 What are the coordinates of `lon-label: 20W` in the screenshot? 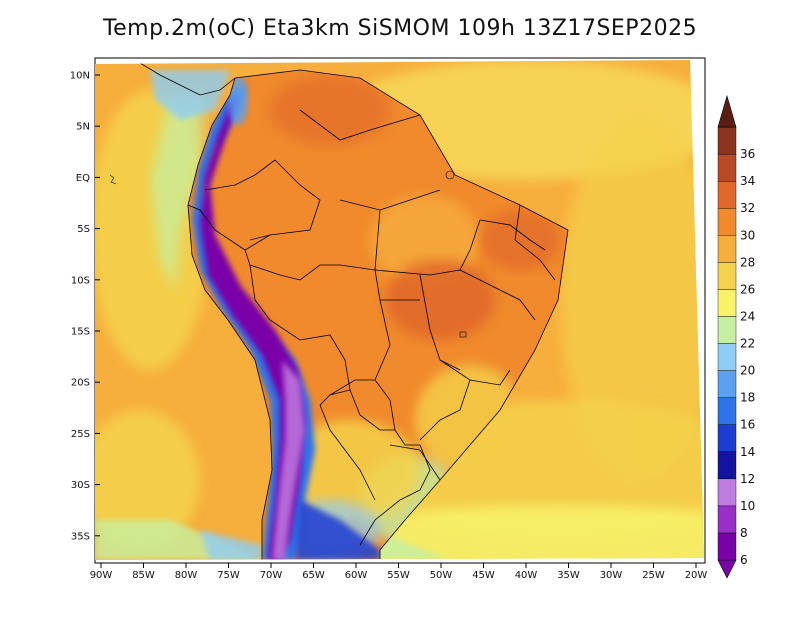 It's located at (696, 575).